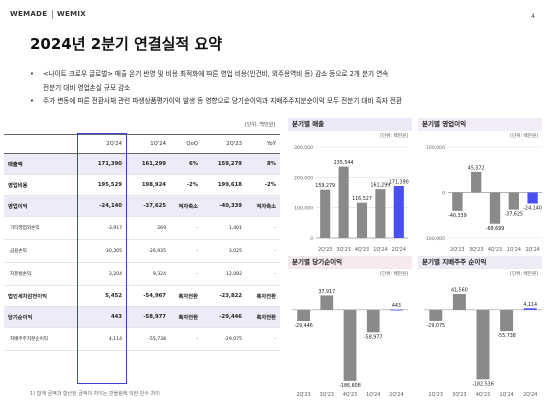 This screenshot has height=414, width=550. I want to click on footnote: 1) 합계 금액과 합산된 금액의 차이는 반올림에 의한 단수 차이, so click(95, 394).